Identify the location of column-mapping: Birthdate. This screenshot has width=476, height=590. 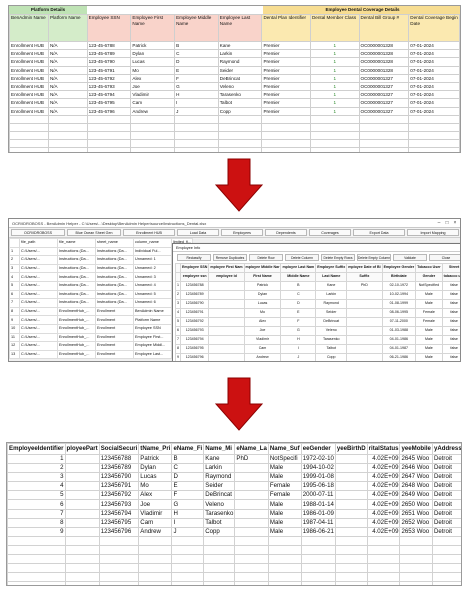
(399, 277).